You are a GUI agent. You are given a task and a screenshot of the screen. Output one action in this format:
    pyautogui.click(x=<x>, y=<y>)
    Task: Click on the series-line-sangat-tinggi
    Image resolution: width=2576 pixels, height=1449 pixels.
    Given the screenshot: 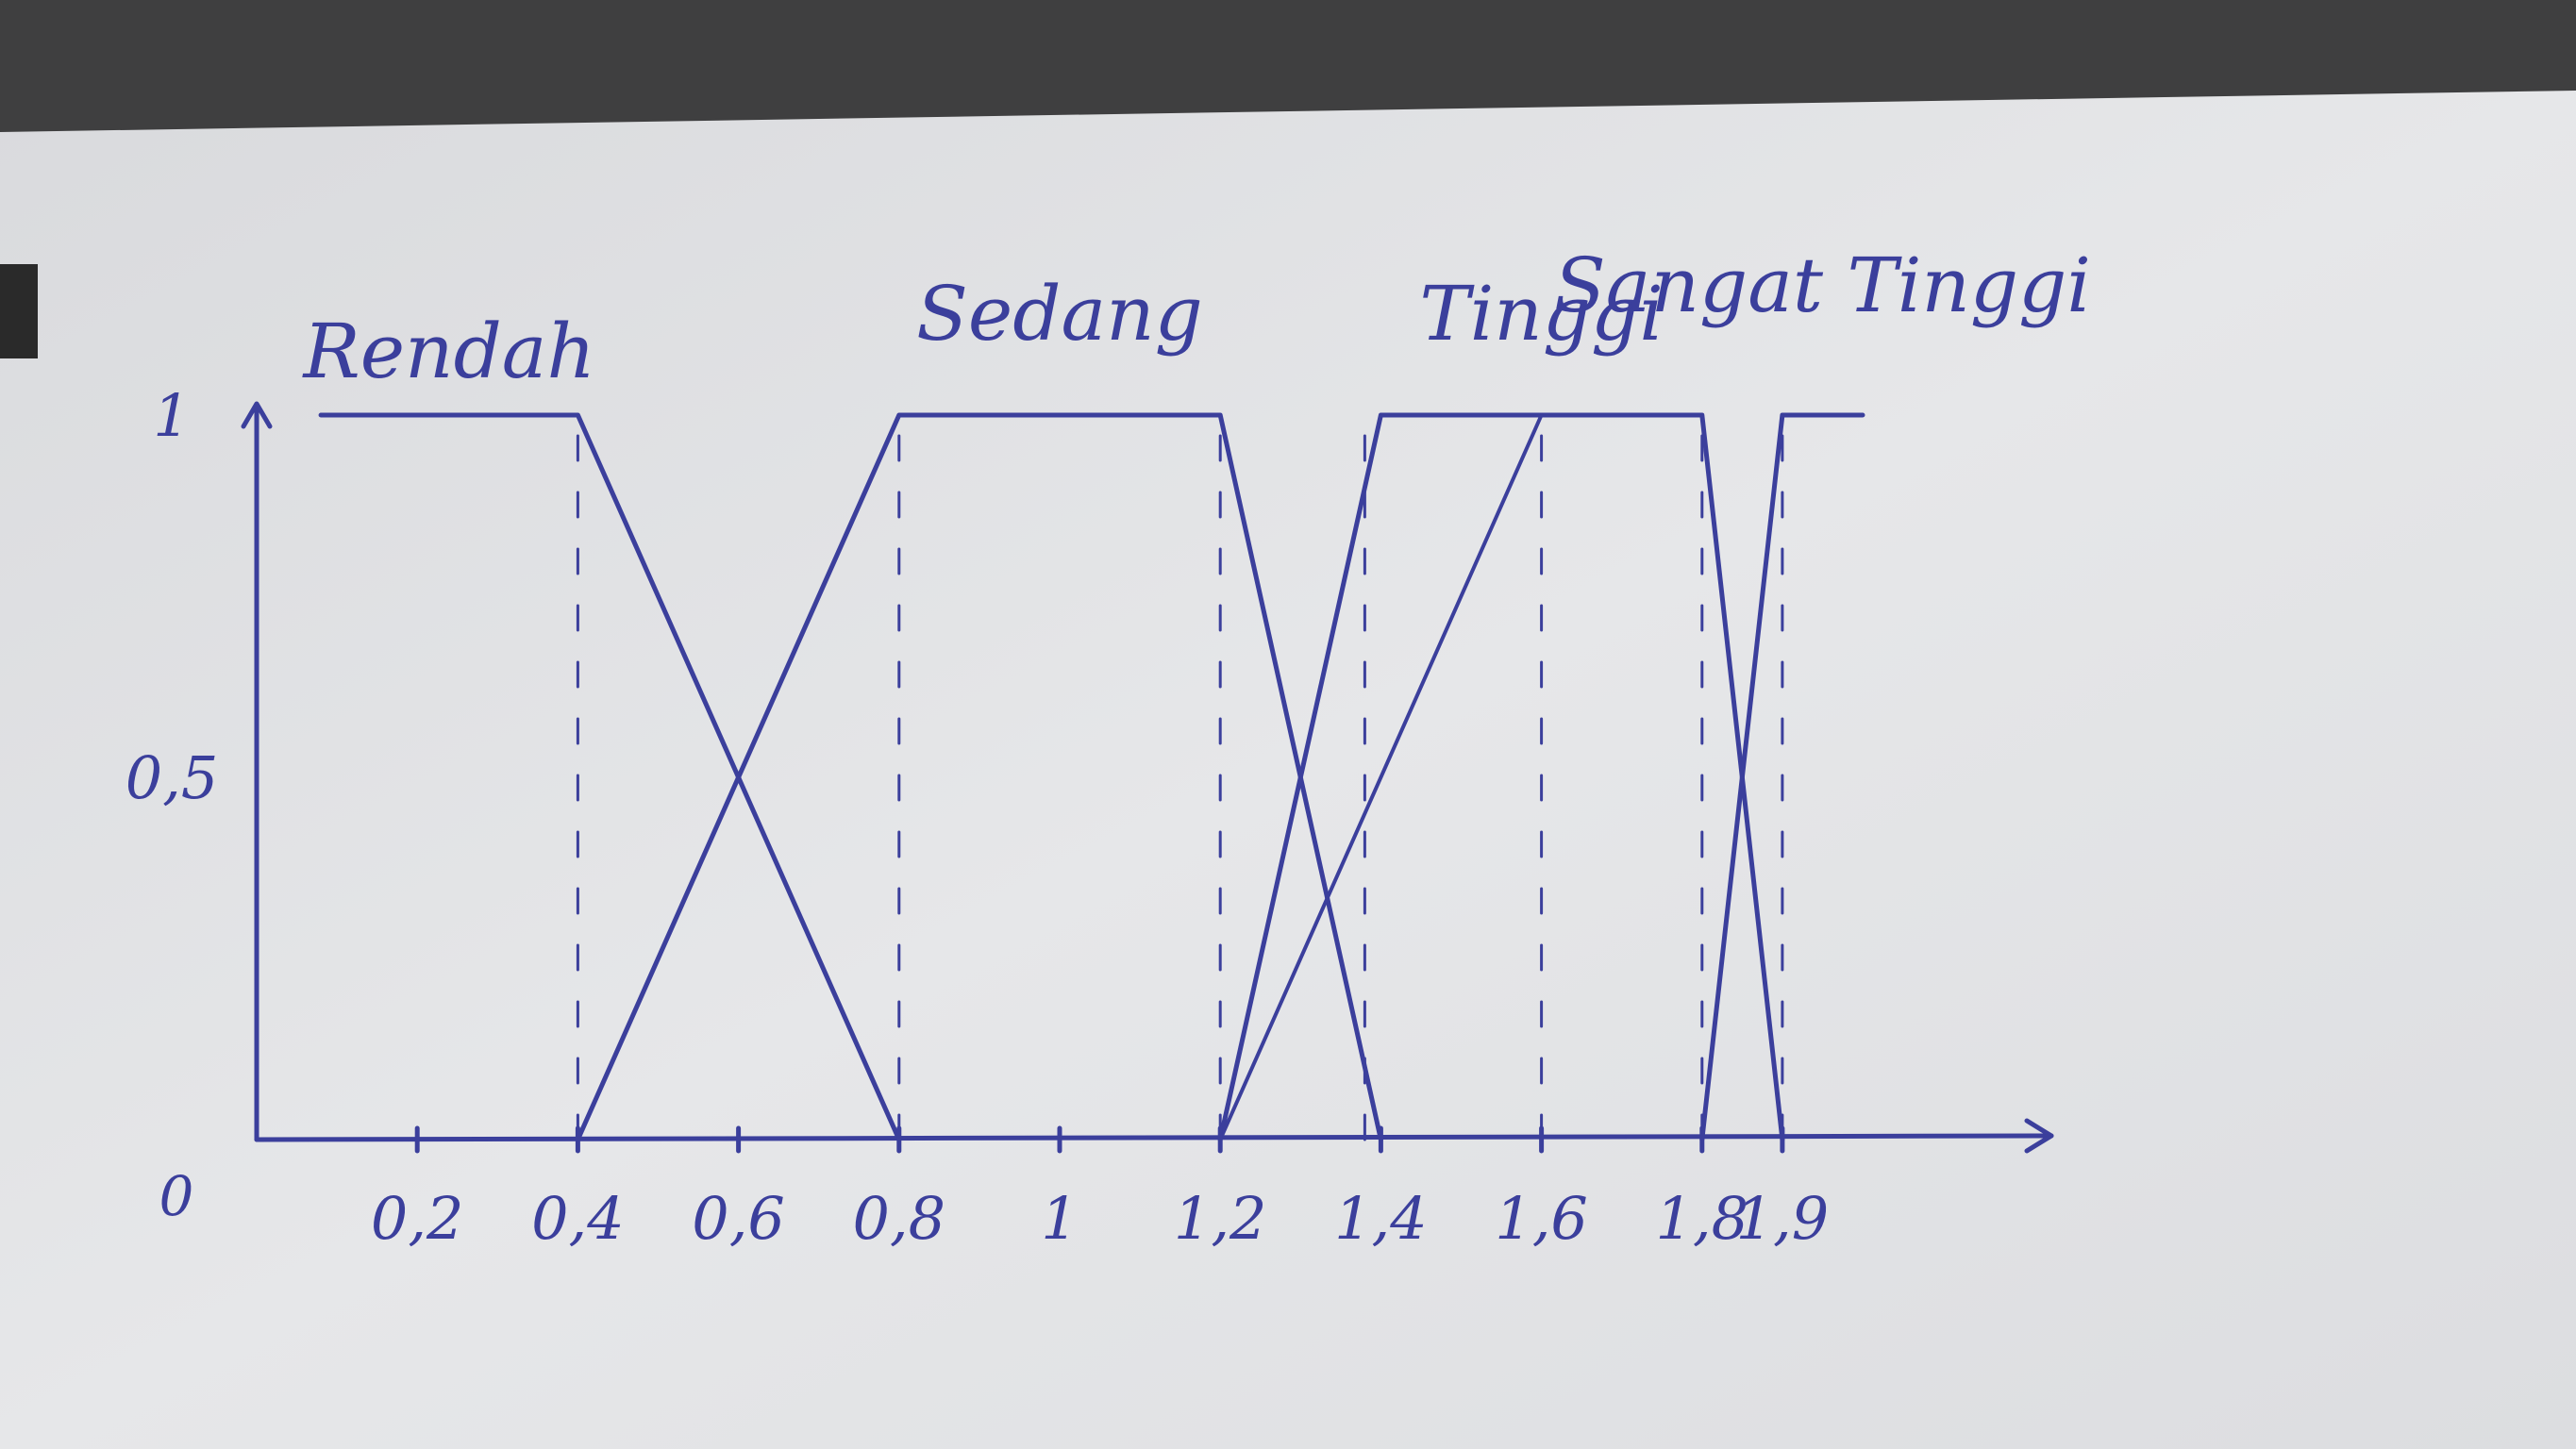 What is the action you would take?
    pyautogui.click(x=1782, y=777)
    